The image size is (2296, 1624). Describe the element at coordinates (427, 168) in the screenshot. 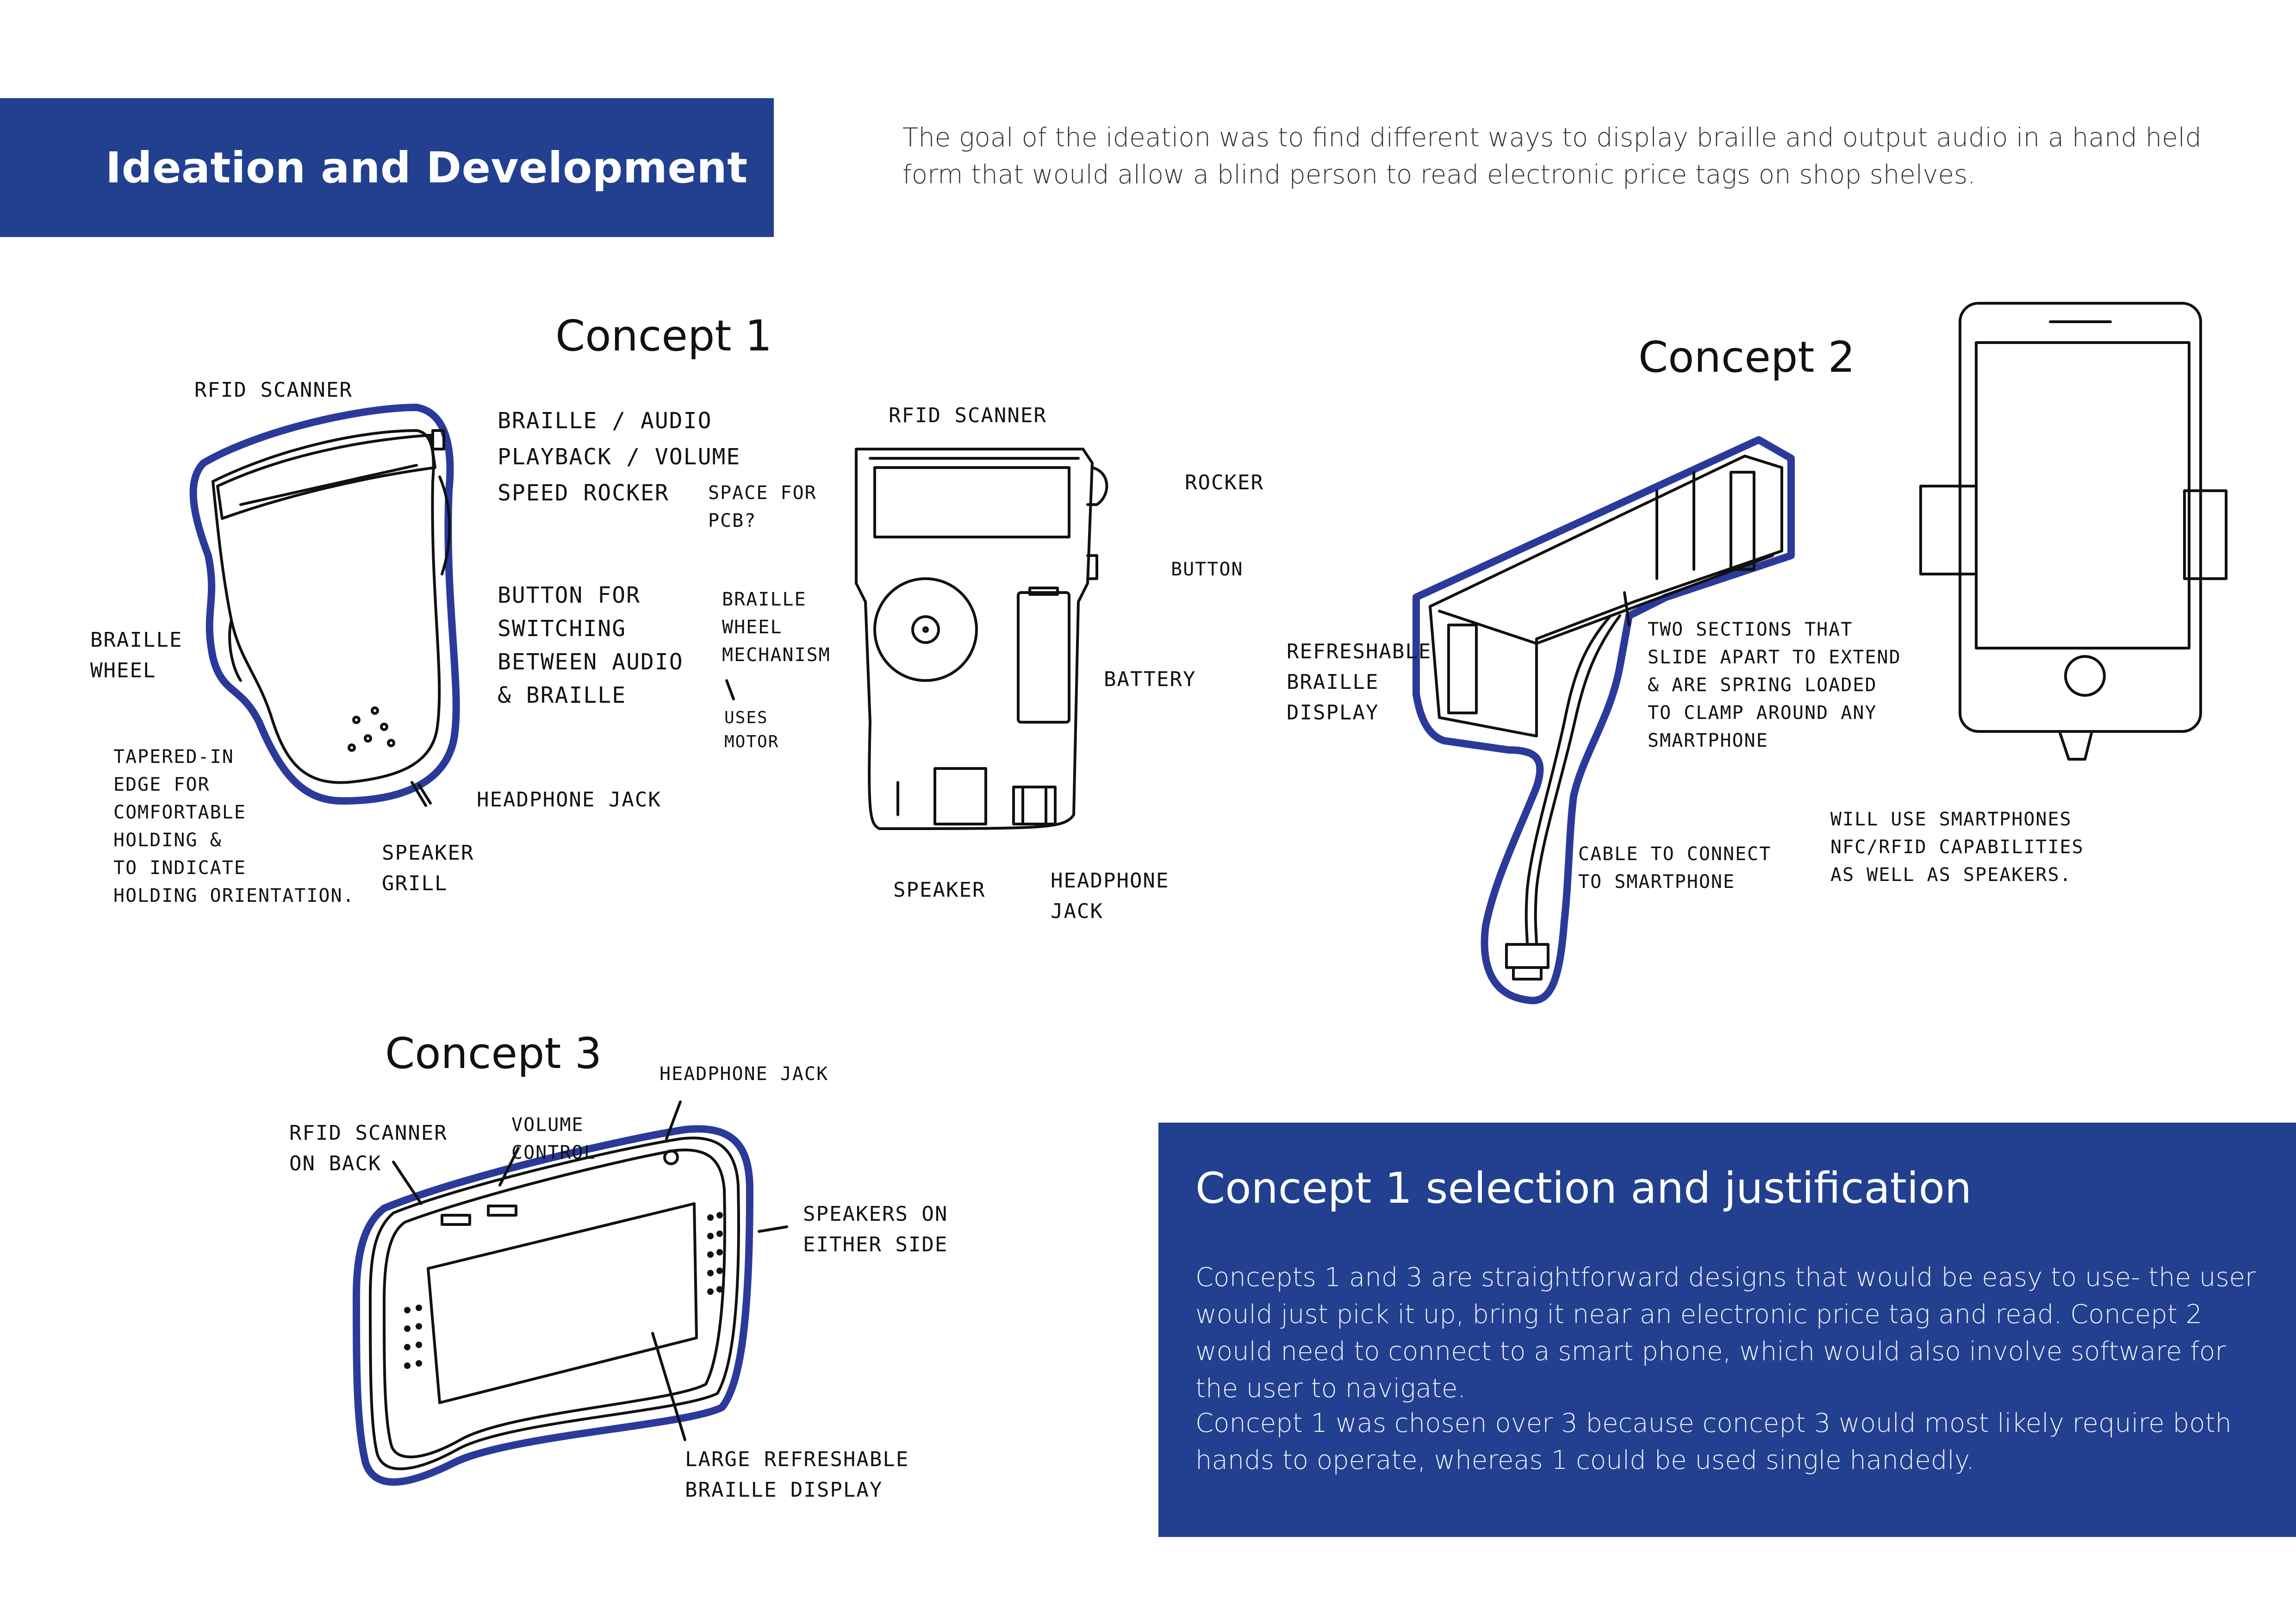

I see `page-title: Ideation and Development` at that location.